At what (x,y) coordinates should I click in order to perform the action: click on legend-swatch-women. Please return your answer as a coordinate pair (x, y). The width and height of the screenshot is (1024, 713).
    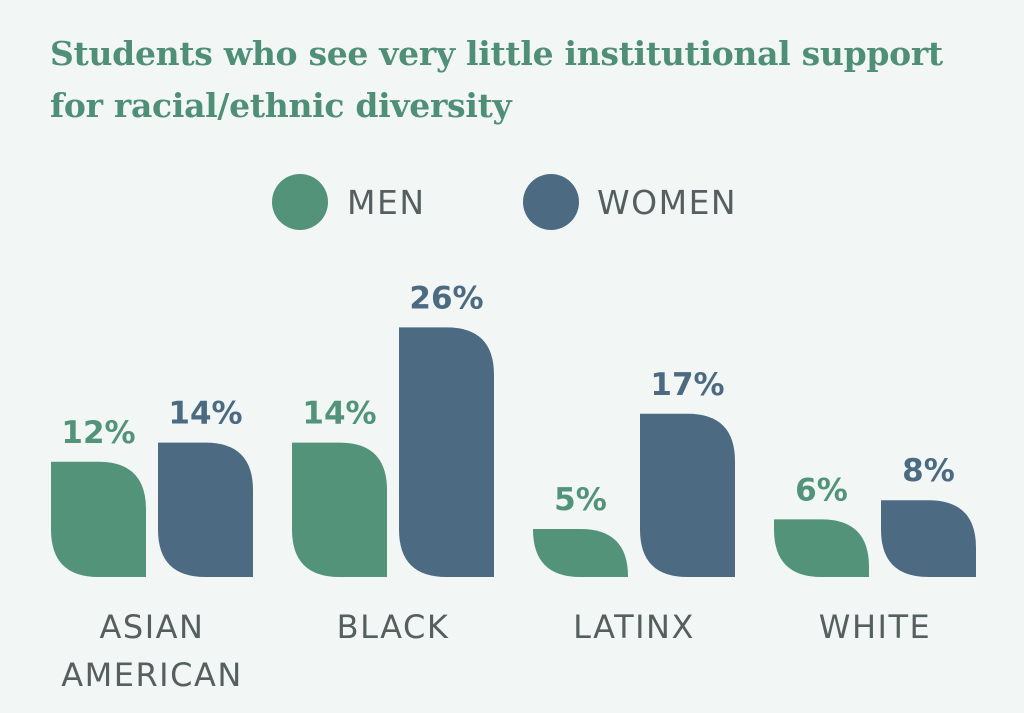
    Looking at the image, I should click on (551, 202).